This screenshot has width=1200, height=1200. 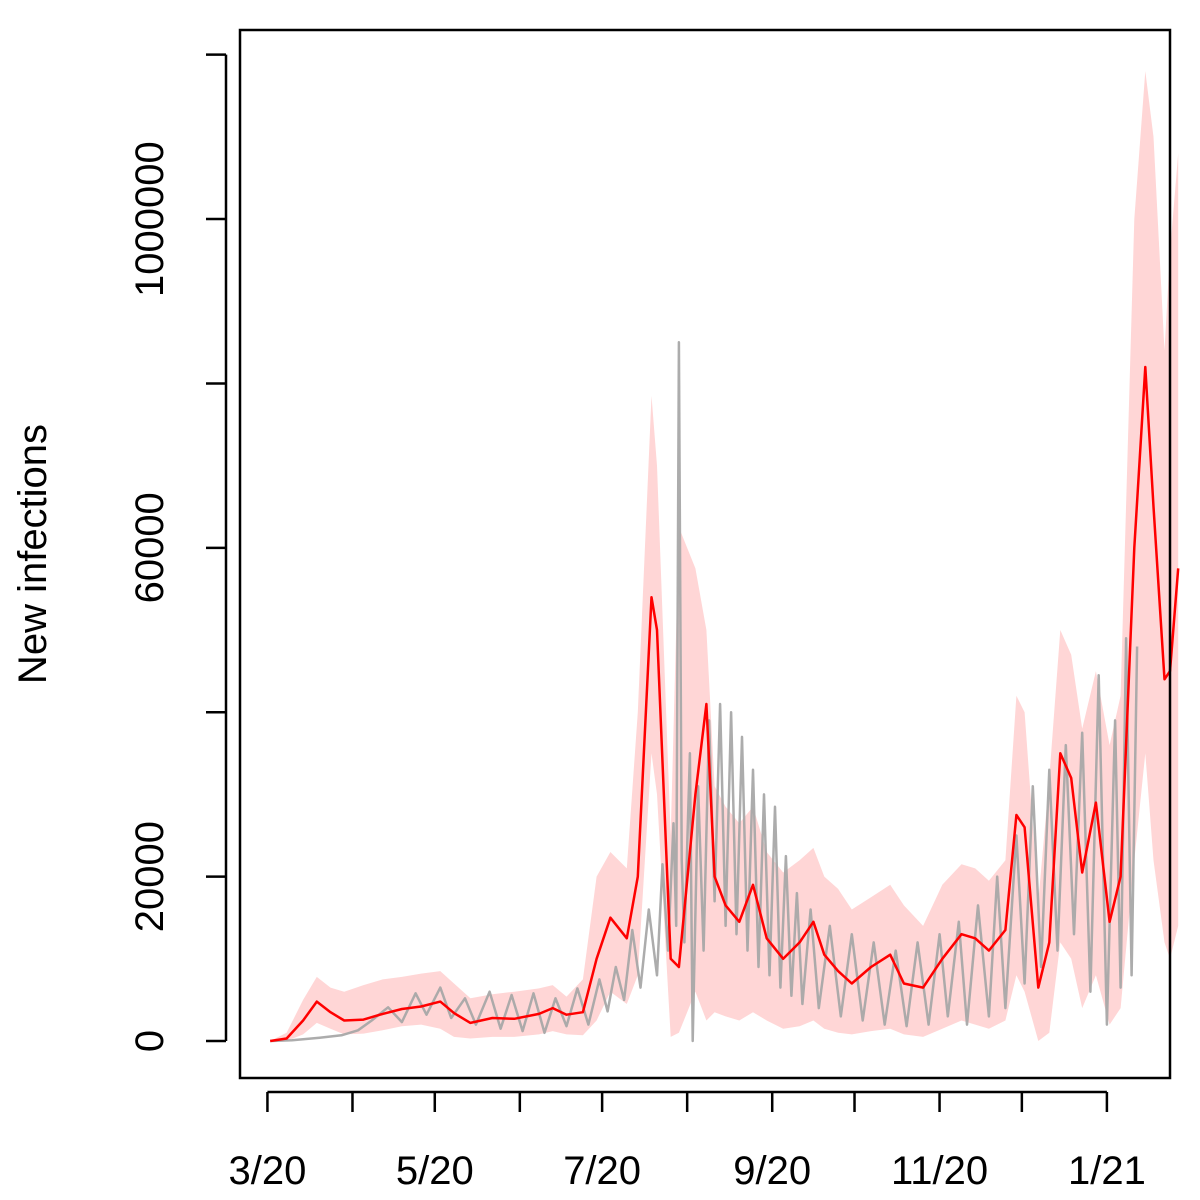 I want to click on x-tick-label: 3/20, so click(x=268, y=1171).